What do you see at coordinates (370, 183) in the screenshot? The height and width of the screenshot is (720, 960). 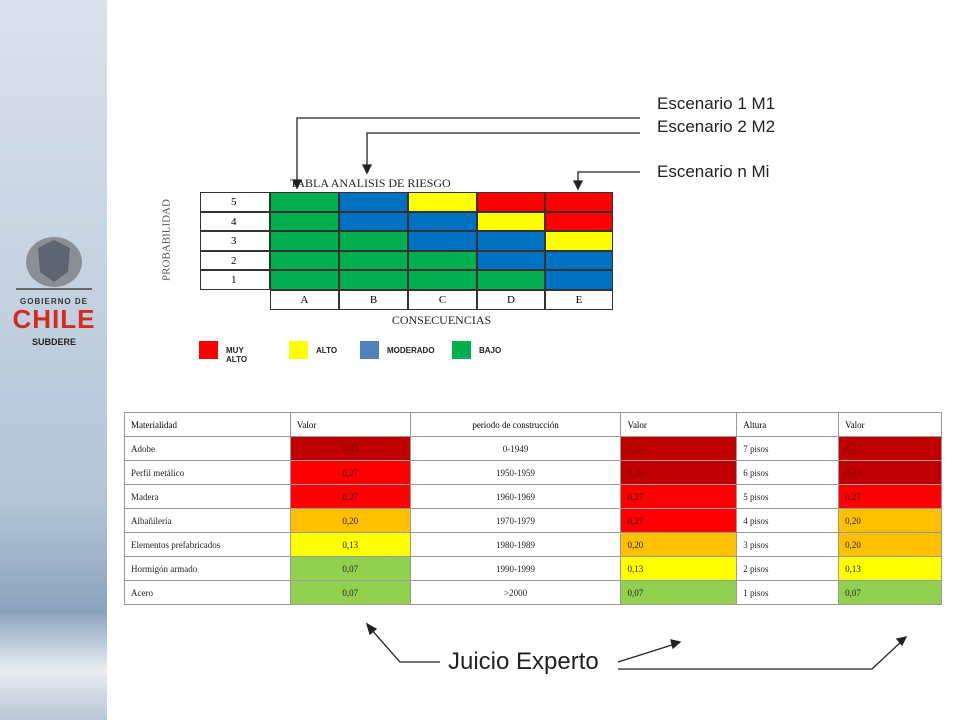 I see `matrix-title: TABLA ANALISIS DE RIESGO` at bounding box center [370, 183].